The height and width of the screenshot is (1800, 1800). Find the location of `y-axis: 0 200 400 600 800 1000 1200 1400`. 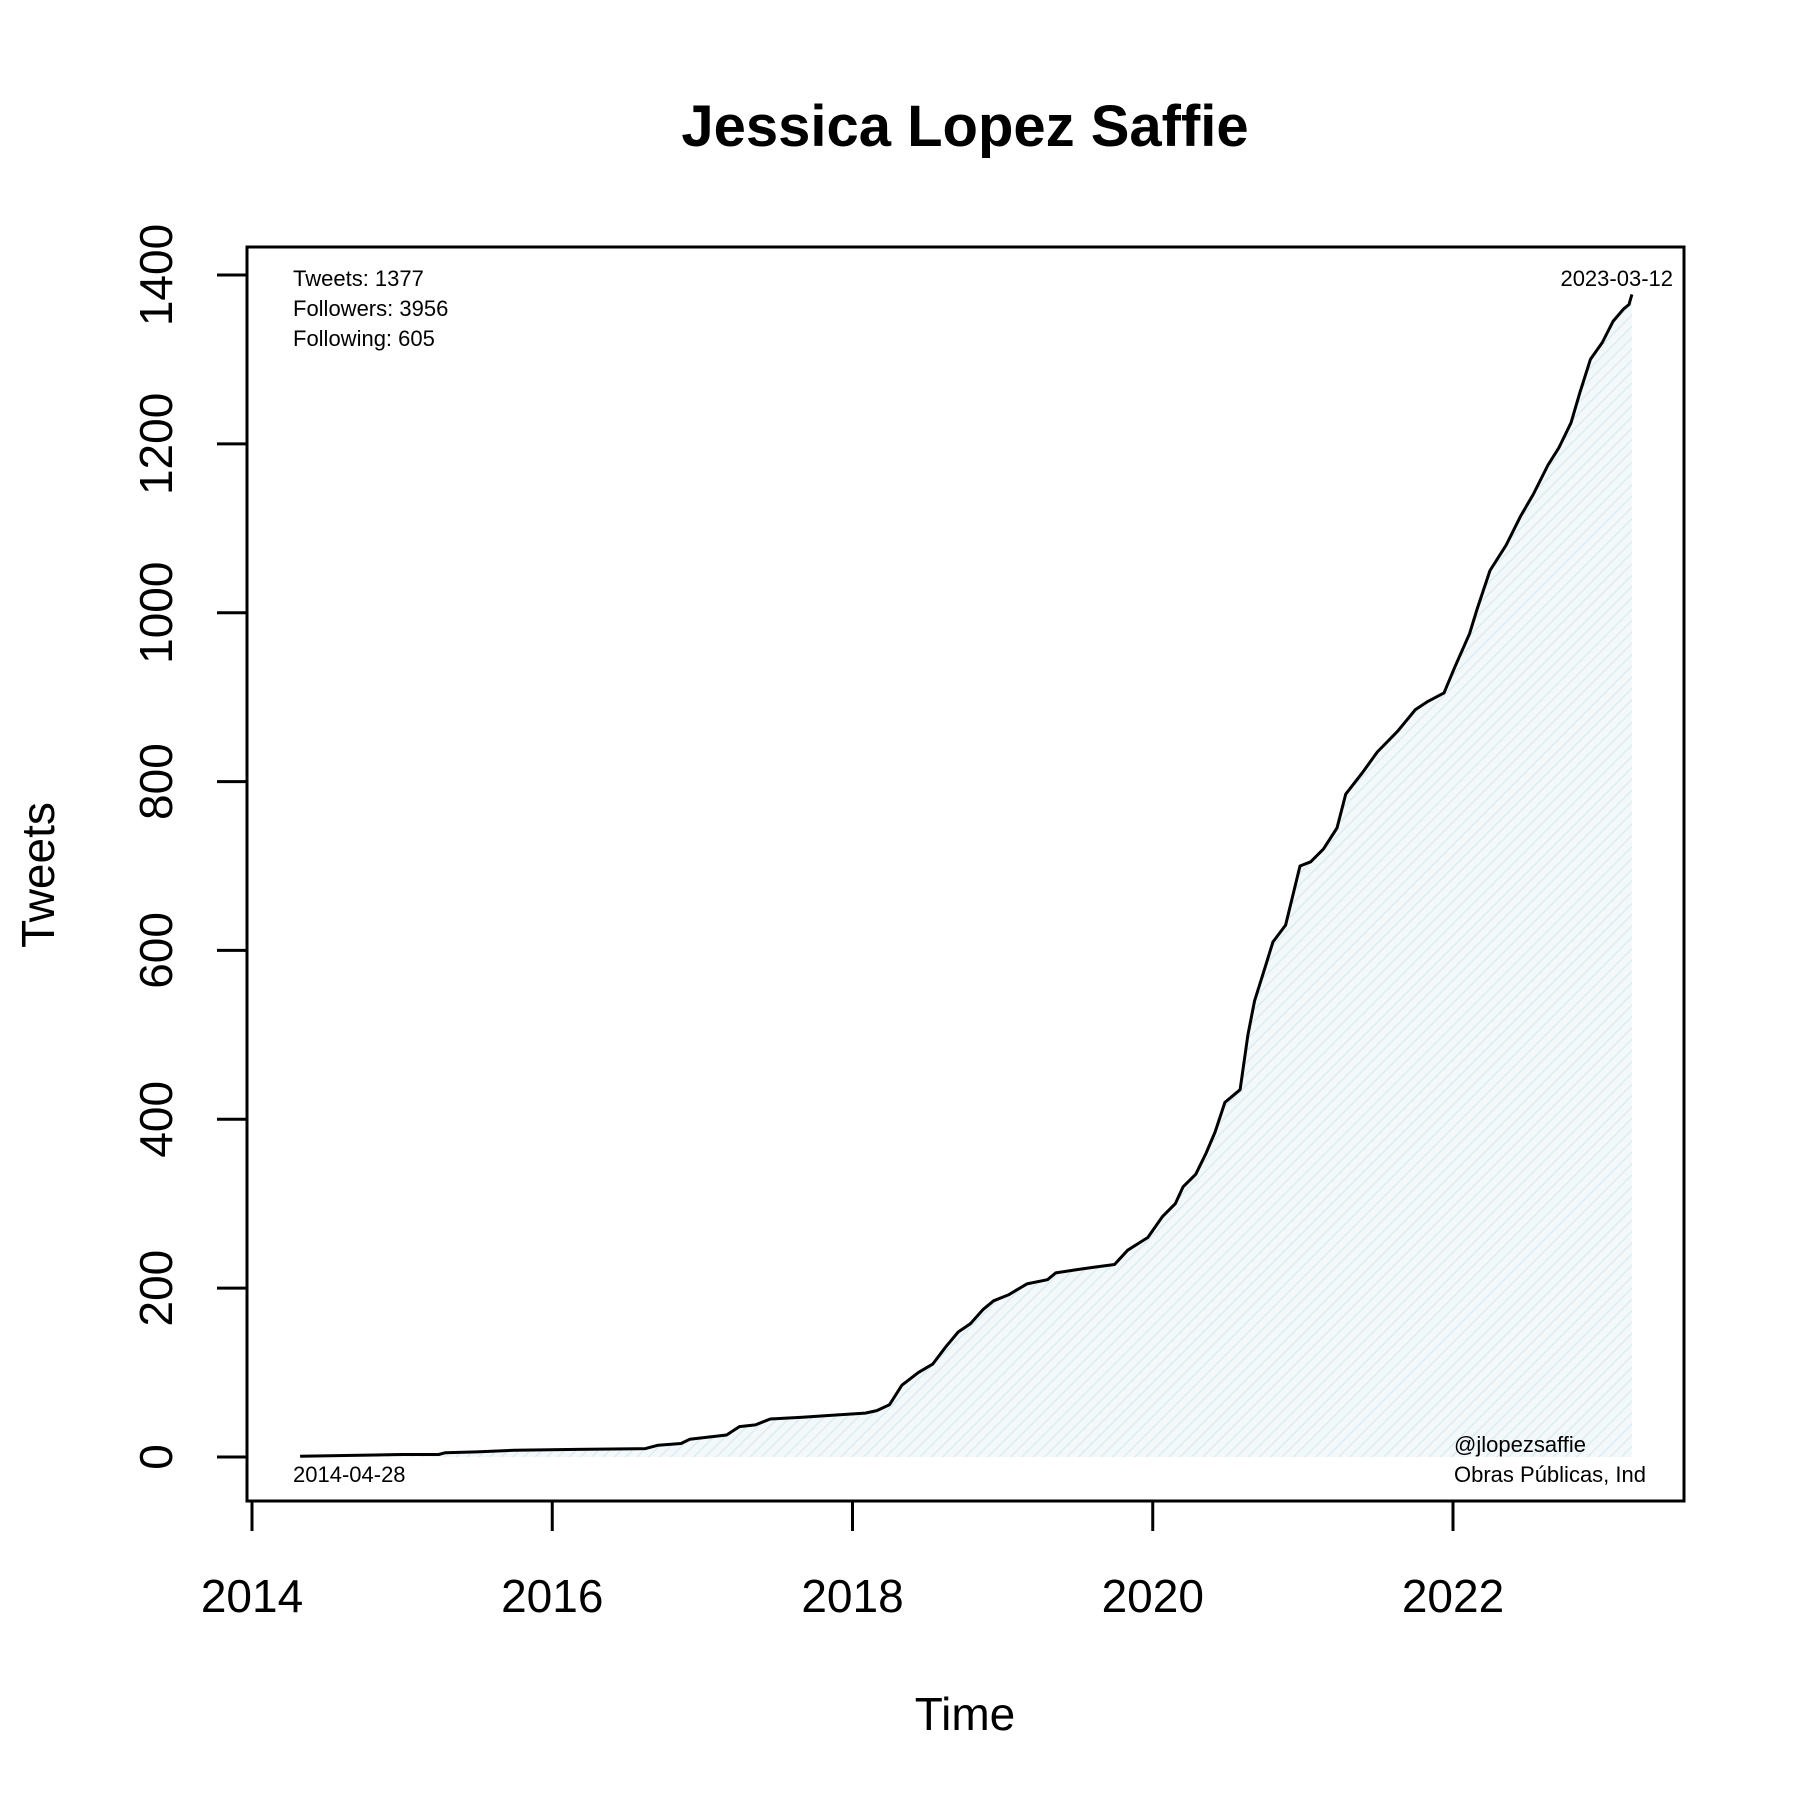

y-axis: 0 200 400 600 800 1000 1200 1400 is located at coordinates (189, 847).